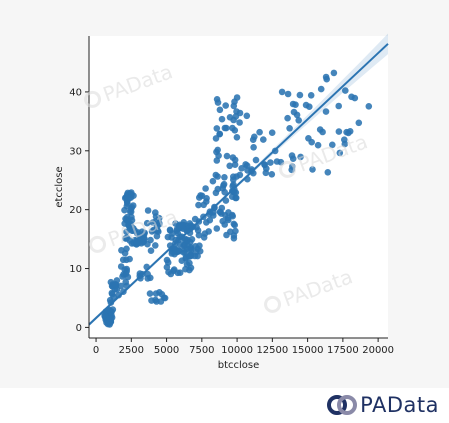  I want to click on brand-logo: PAData, so click(382, 405).